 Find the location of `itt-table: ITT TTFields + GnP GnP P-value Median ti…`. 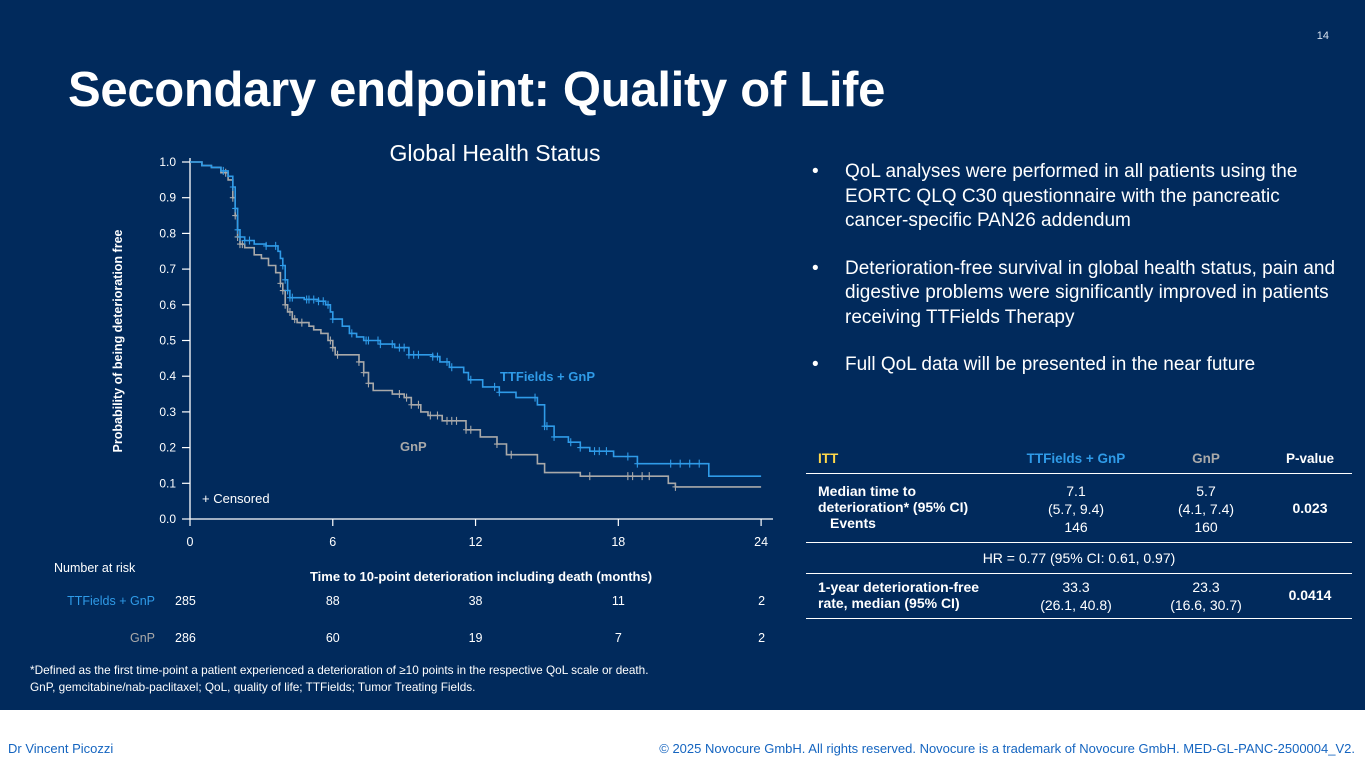

itt-table: ITT TTFields + GnP GnP P-value Median ti… is located at coordinates (1079, 531).